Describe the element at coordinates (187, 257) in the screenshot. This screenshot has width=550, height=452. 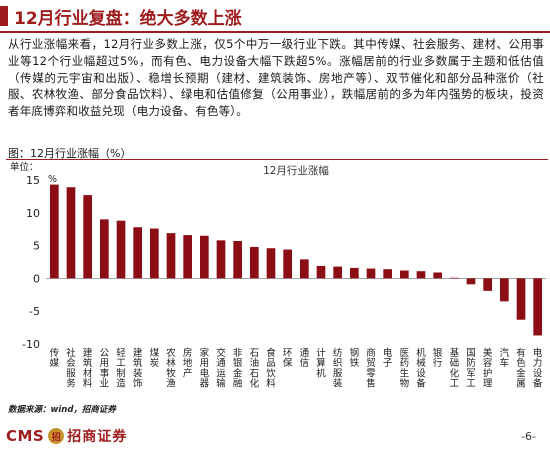
I see `bar-房地产` at that location.